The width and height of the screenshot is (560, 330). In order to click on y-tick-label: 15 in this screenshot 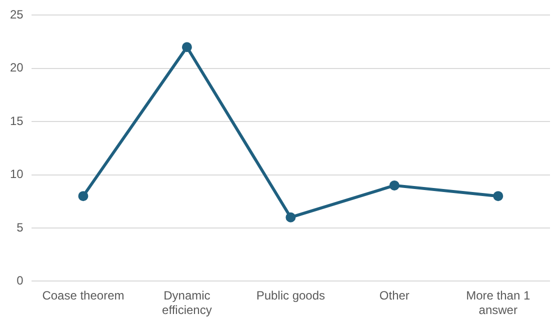, I will do `click(17, 121)`.